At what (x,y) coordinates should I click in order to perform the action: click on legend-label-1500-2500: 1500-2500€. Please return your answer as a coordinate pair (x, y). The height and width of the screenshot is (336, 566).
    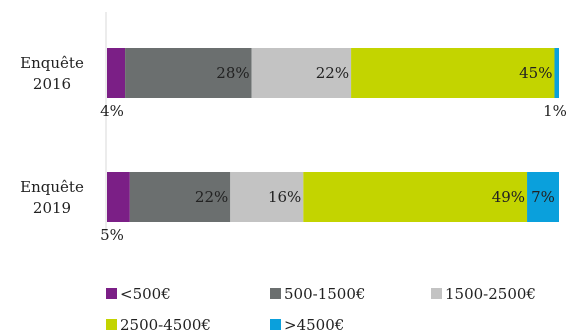
    Looking at the image, I should click on (490, 294).